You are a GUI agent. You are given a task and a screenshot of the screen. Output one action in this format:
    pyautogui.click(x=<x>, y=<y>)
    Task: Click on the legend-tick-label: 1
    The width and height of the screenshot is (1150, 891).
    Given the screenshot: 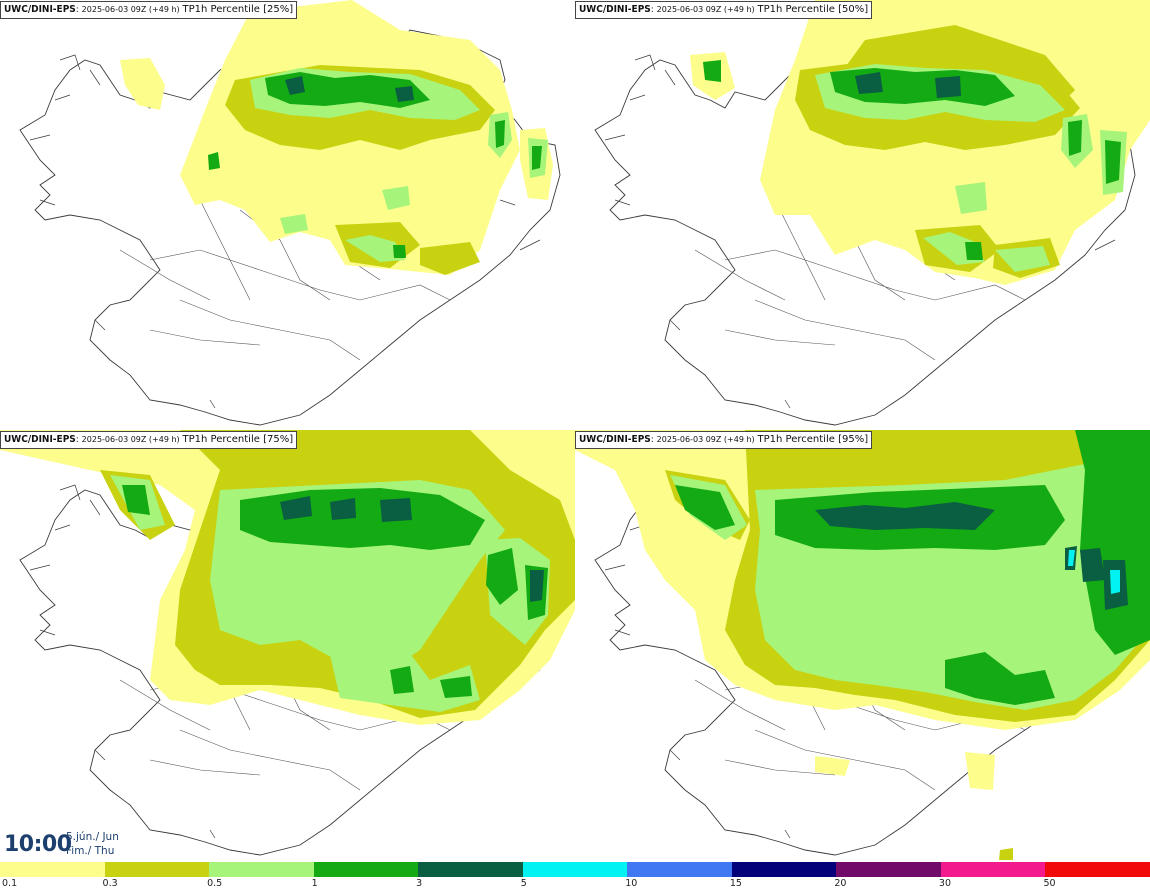 What is the action you would take?
    pyautogui.click(x=314, y=883)
    